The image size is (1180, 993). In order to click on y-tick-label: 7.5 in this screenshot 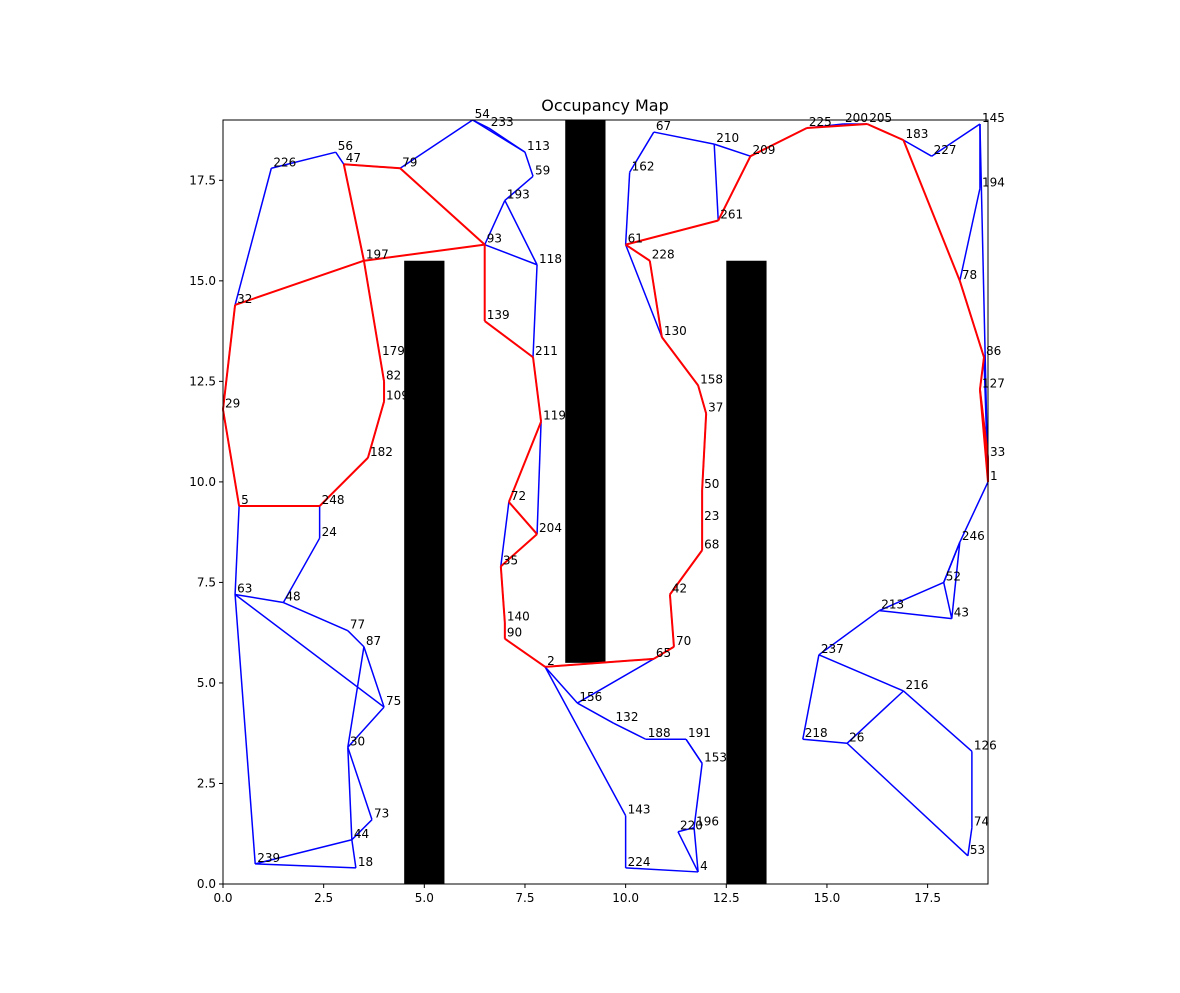, I will do `click(206, 582)`.